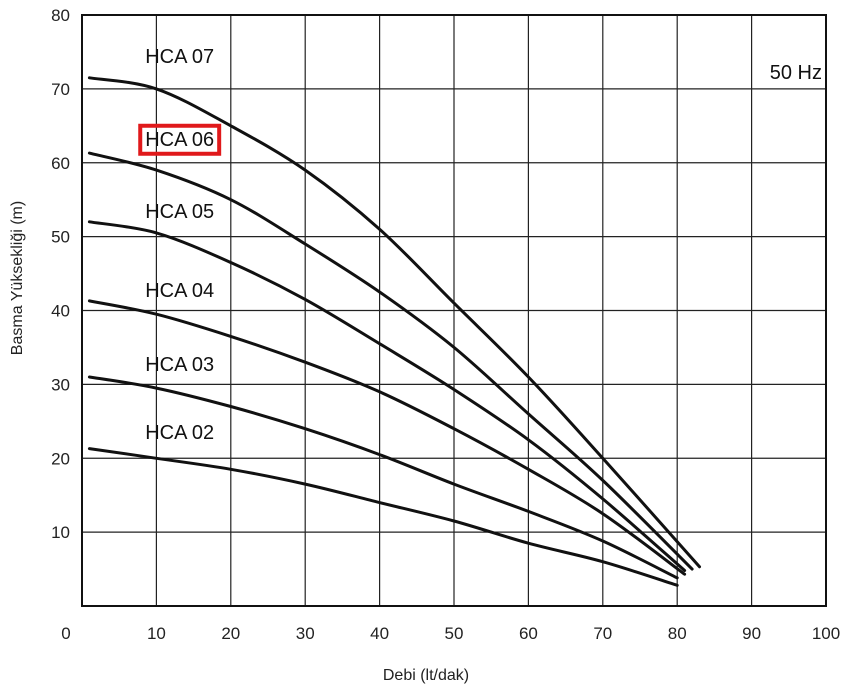 This screenshot has height=692, width=845. Describe the element at coordinates (796, 73) in the screenshot. I see `frequency-annotation: 50 Hz` at that location.